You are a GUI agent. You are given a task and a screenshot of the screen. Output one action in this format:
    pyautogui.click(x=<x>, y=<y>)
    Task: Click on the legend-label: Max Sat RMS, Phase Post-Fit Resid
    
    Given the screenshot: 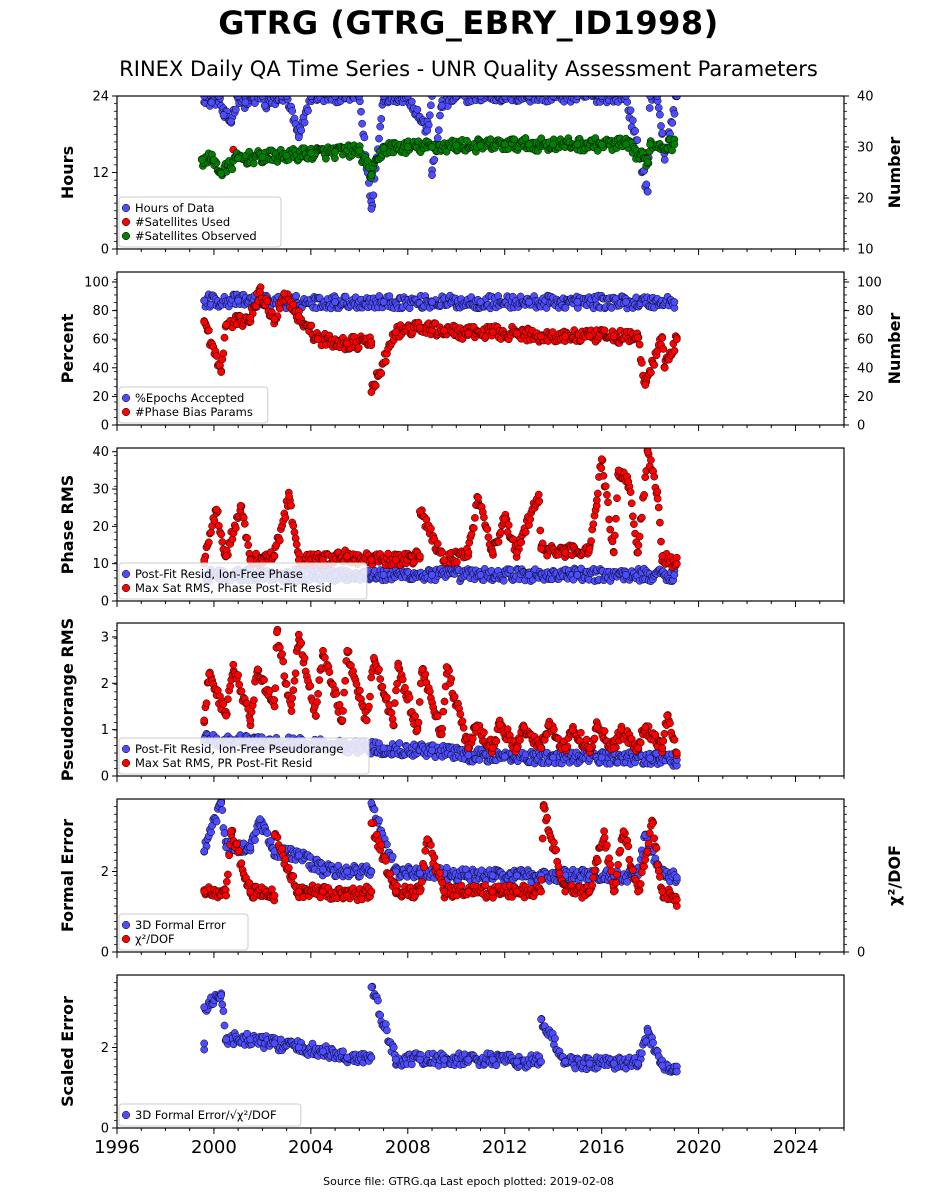 What is the action you would take?
    pyautogui.click(x=233, y=588)
    